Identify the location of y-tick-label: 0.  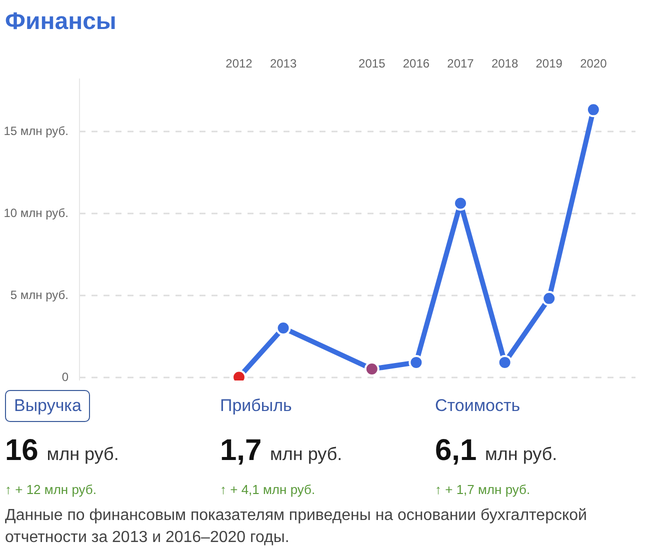
(65, 377).